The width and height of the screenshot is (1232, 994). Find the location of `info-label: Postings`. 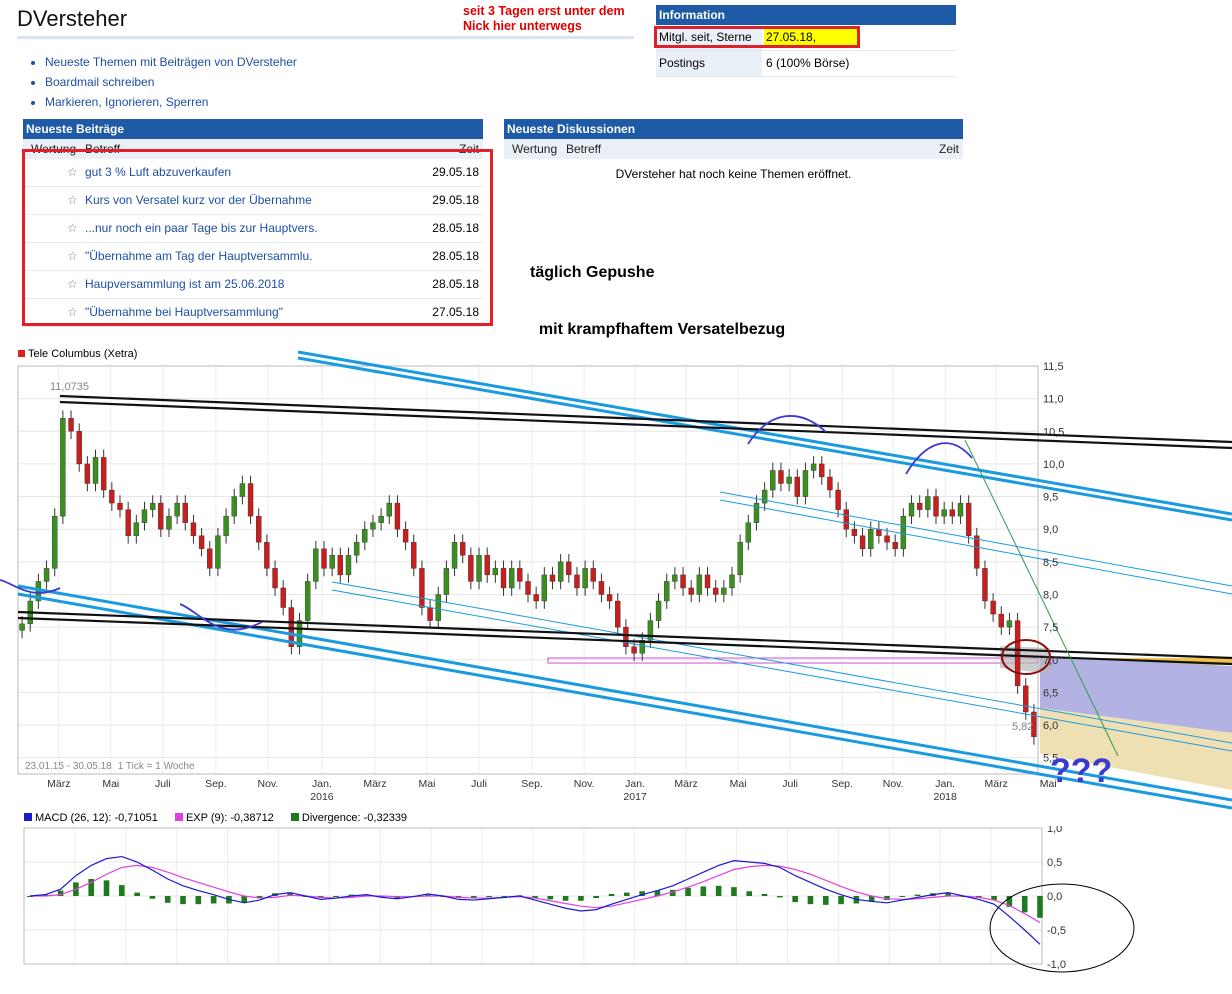

info-label: Postings is located at coordinates (709, 63).